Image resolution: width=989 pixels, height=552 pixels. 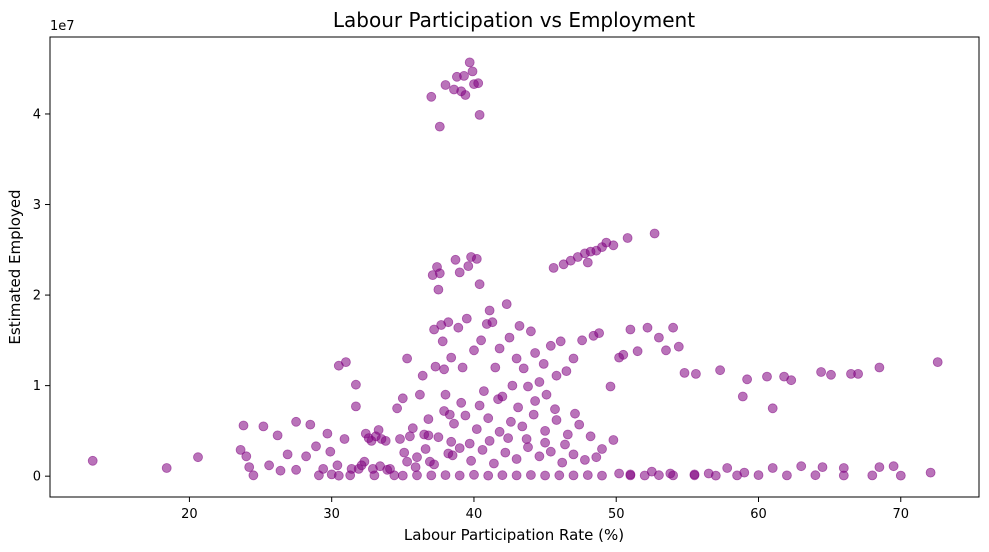 What do you see at coordinates (62, 26) in the screenshot?
I see `y-offset-text: 1e7` at bounding box center [62, 26].